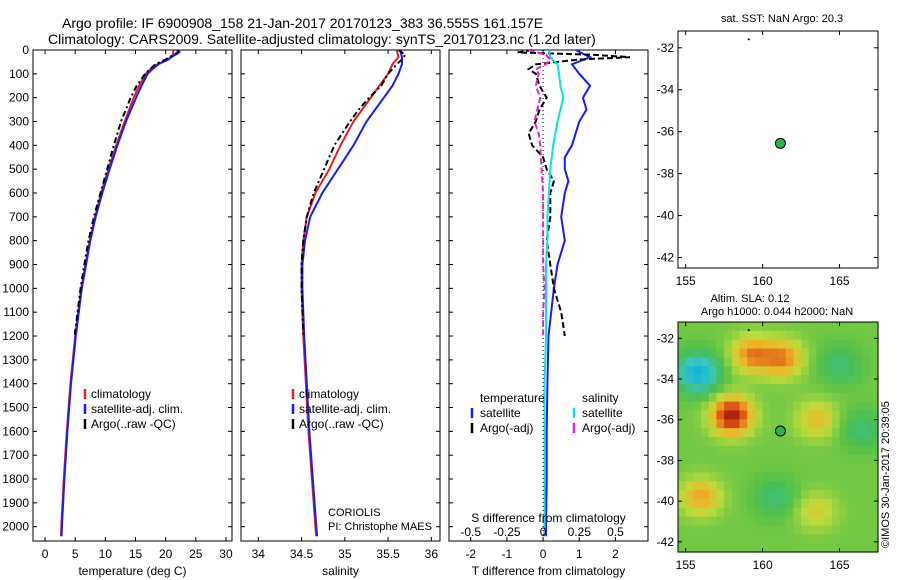 Image resolution: width=900 pixels, height=580 pixels. I want to click on depth-tick-label: 900, so click(19, 265).